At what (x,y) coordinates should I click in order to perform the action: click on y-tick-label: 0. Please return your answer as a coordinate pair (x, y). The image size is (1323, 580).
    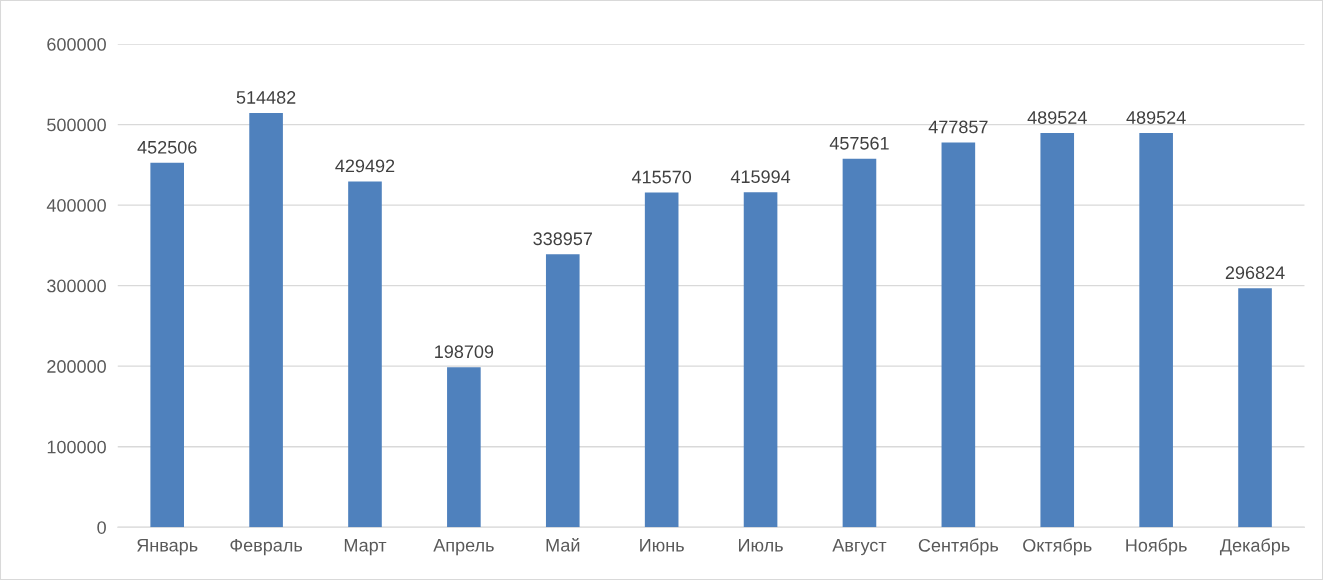
    Looking at the image, I should click on (101, 527).